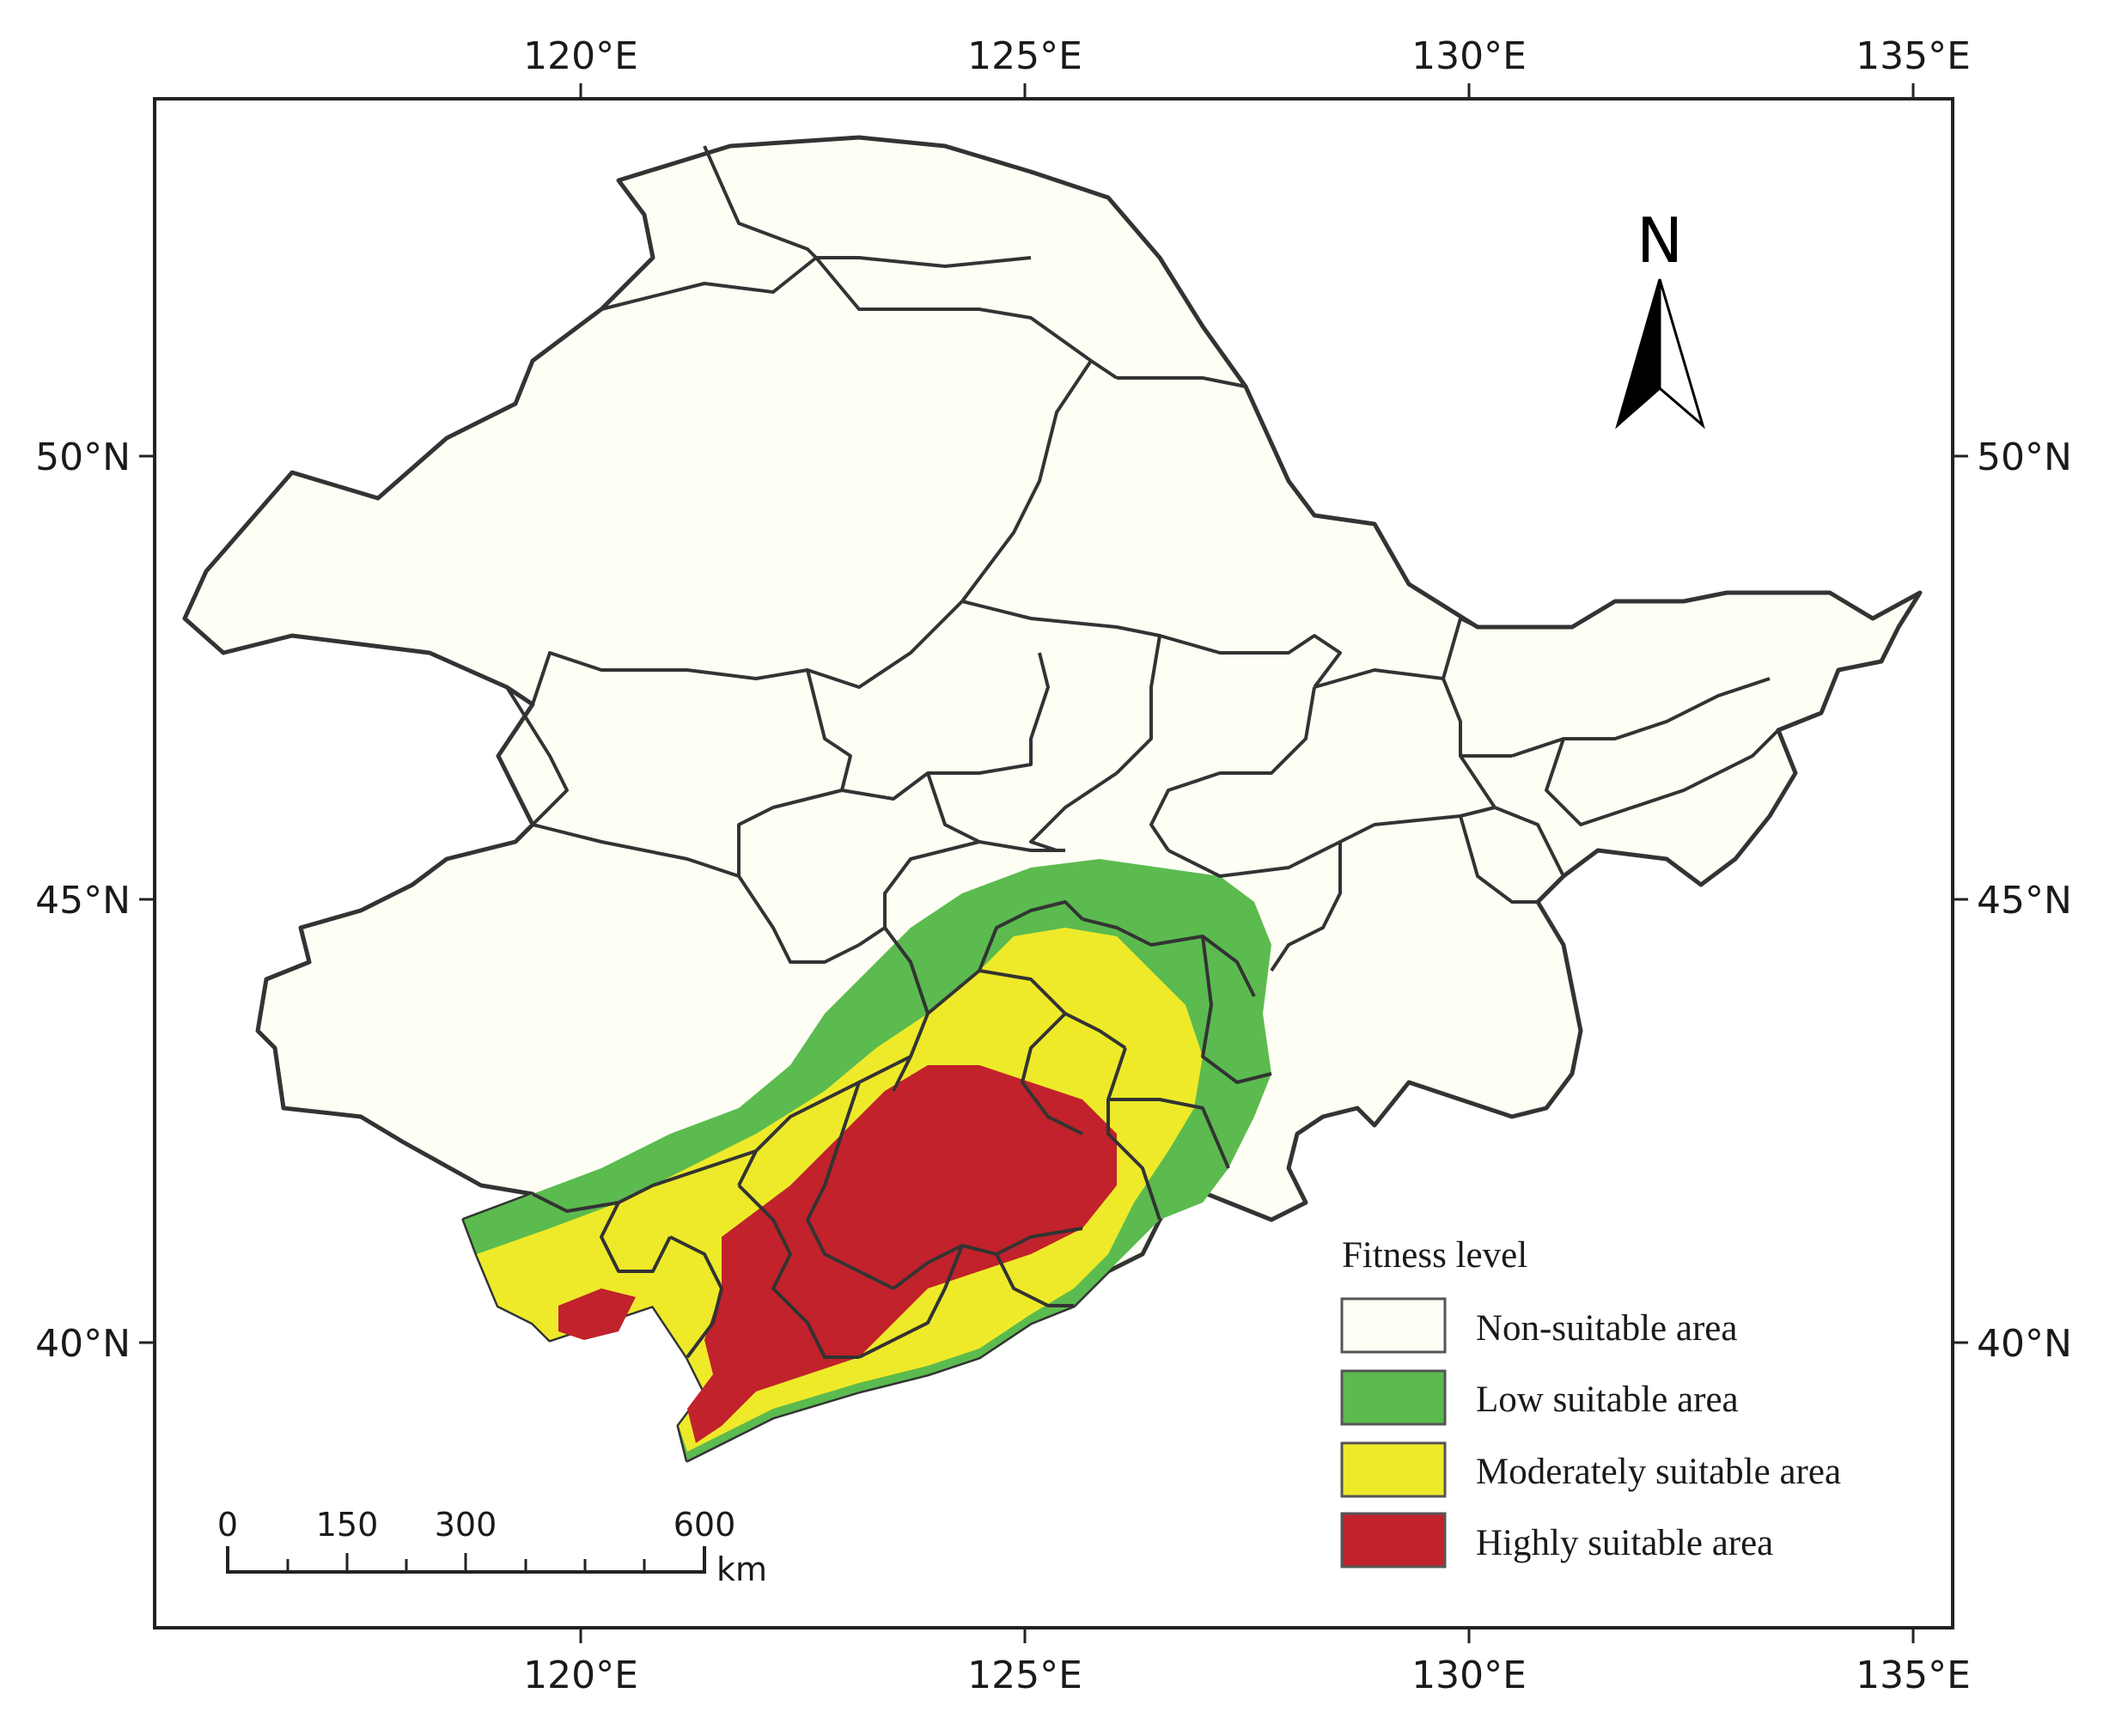 This screenshot has width=2103, height=1736. What do you see at coordinates (83, 1344) in the screenshot?
I see `lat-label-left: 40°N` at bounding box center [83, 1344].